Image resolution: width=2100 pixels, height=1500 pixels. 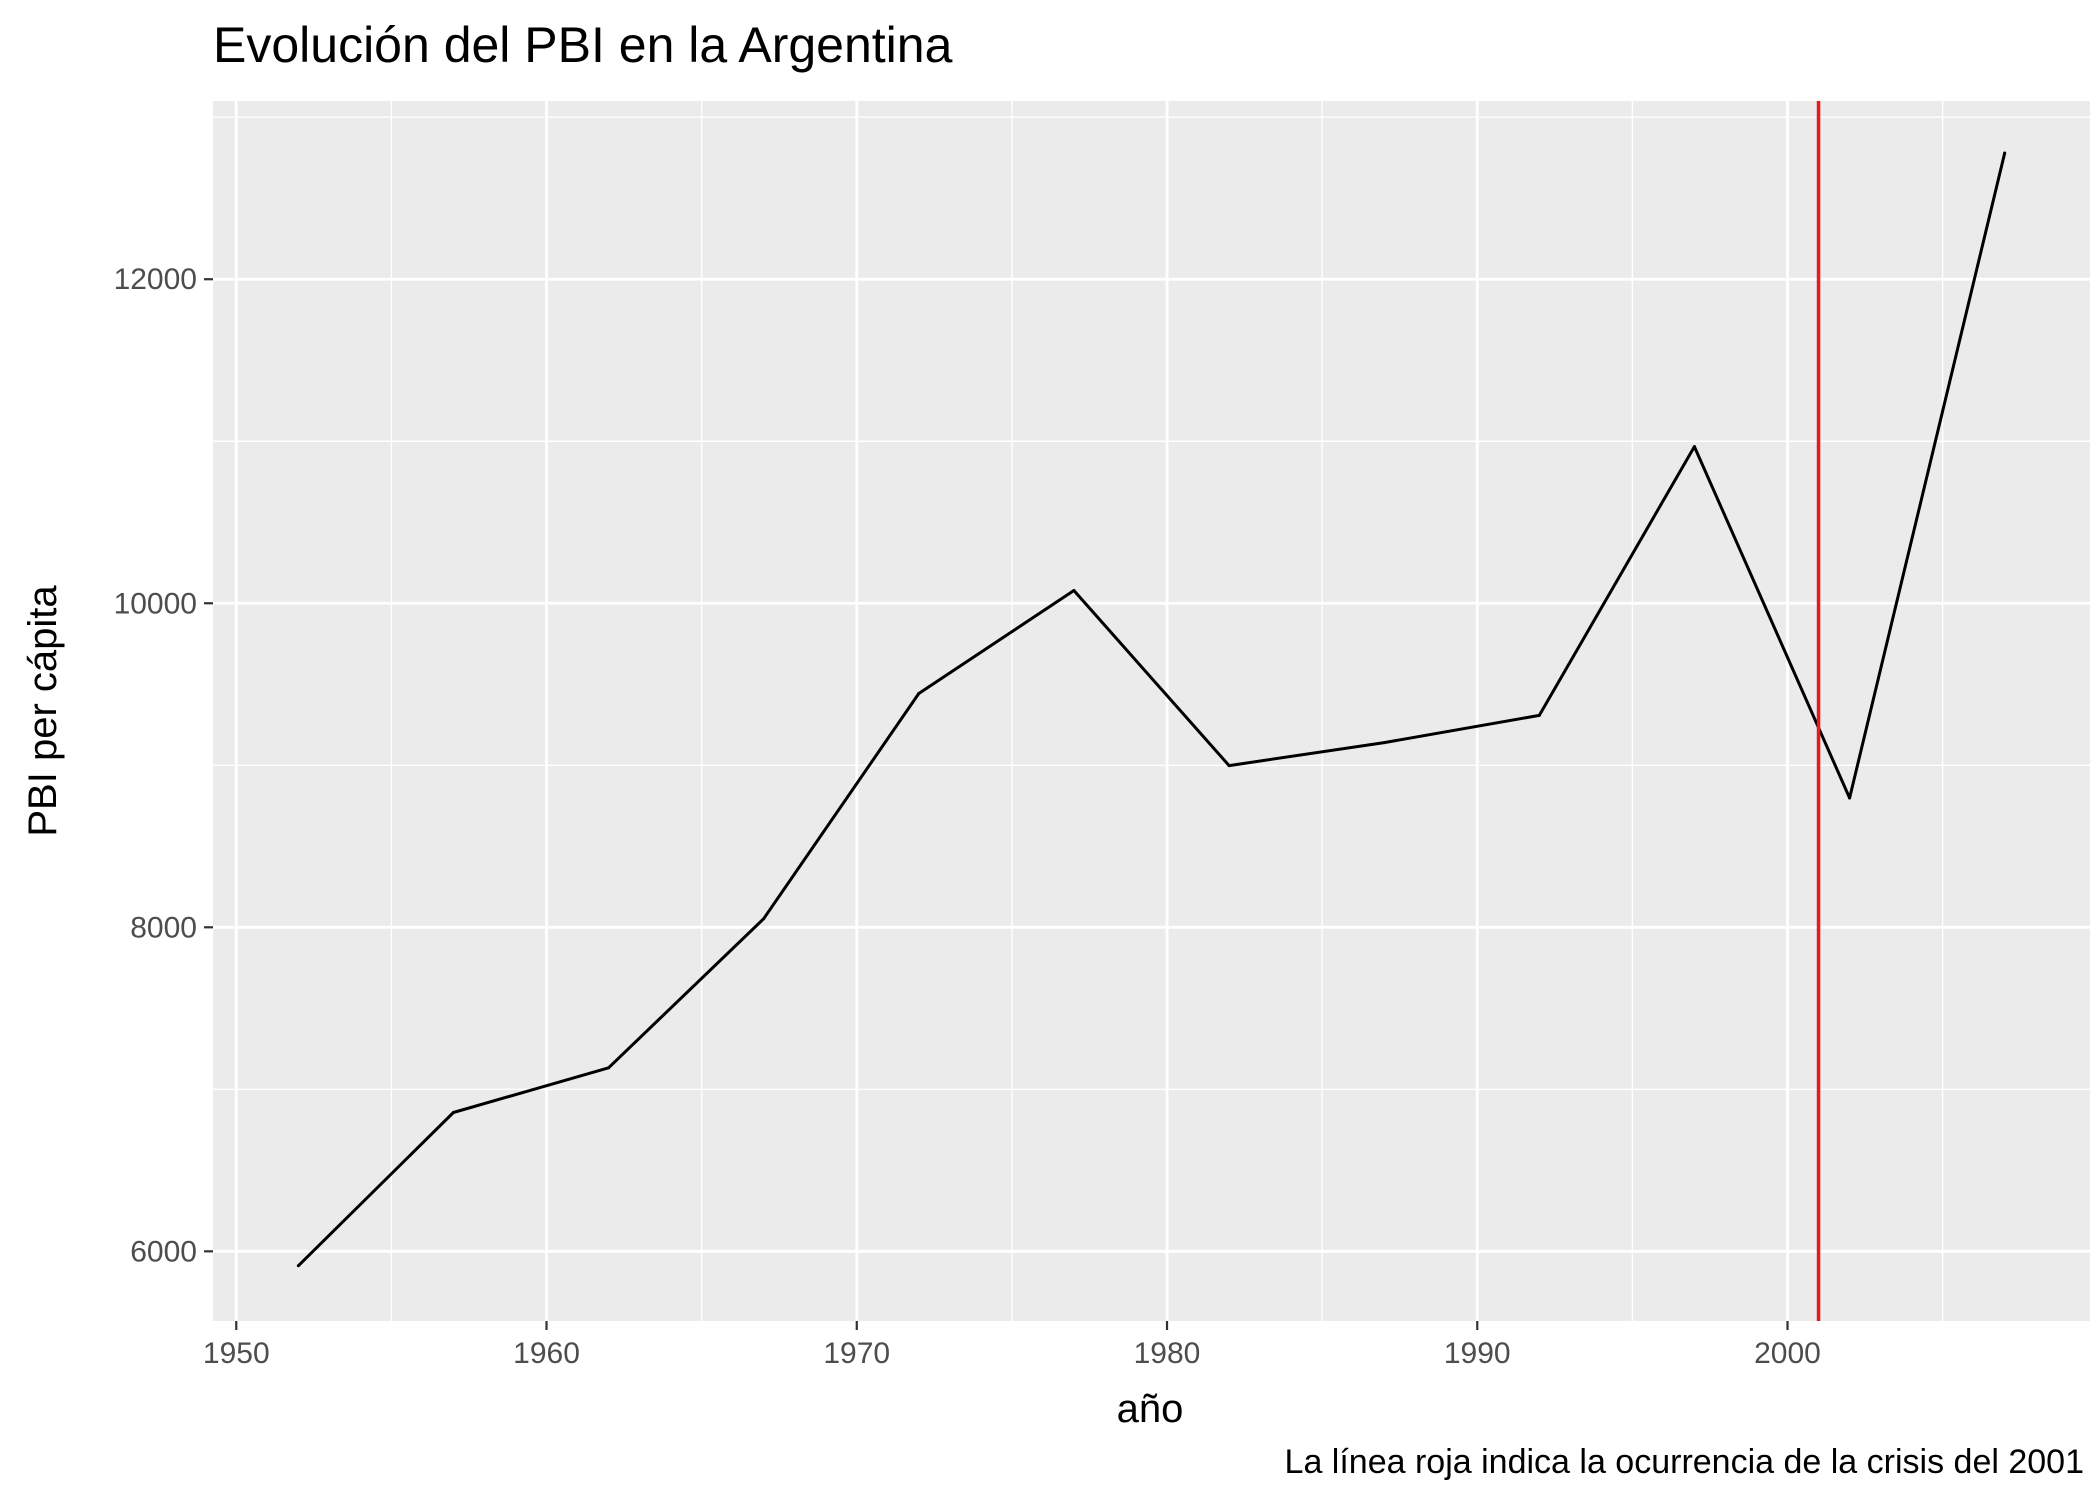 I want to click on y-axis: 6000 8000 10000 12000, so click(x=163, y=765).